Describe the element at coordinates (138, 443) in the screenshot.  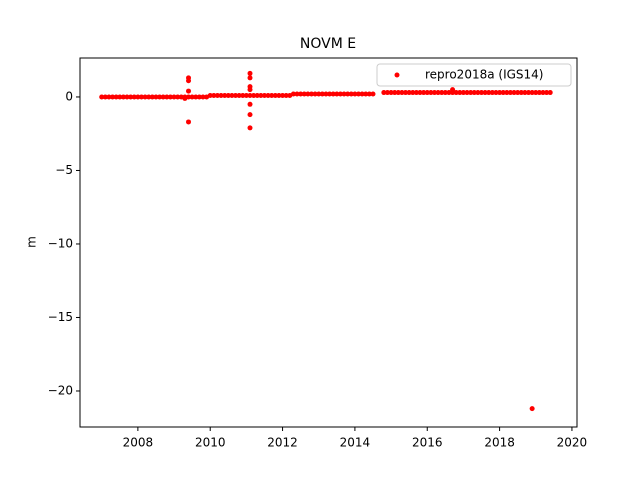
I see `x-tick-label: 2008` at that location.